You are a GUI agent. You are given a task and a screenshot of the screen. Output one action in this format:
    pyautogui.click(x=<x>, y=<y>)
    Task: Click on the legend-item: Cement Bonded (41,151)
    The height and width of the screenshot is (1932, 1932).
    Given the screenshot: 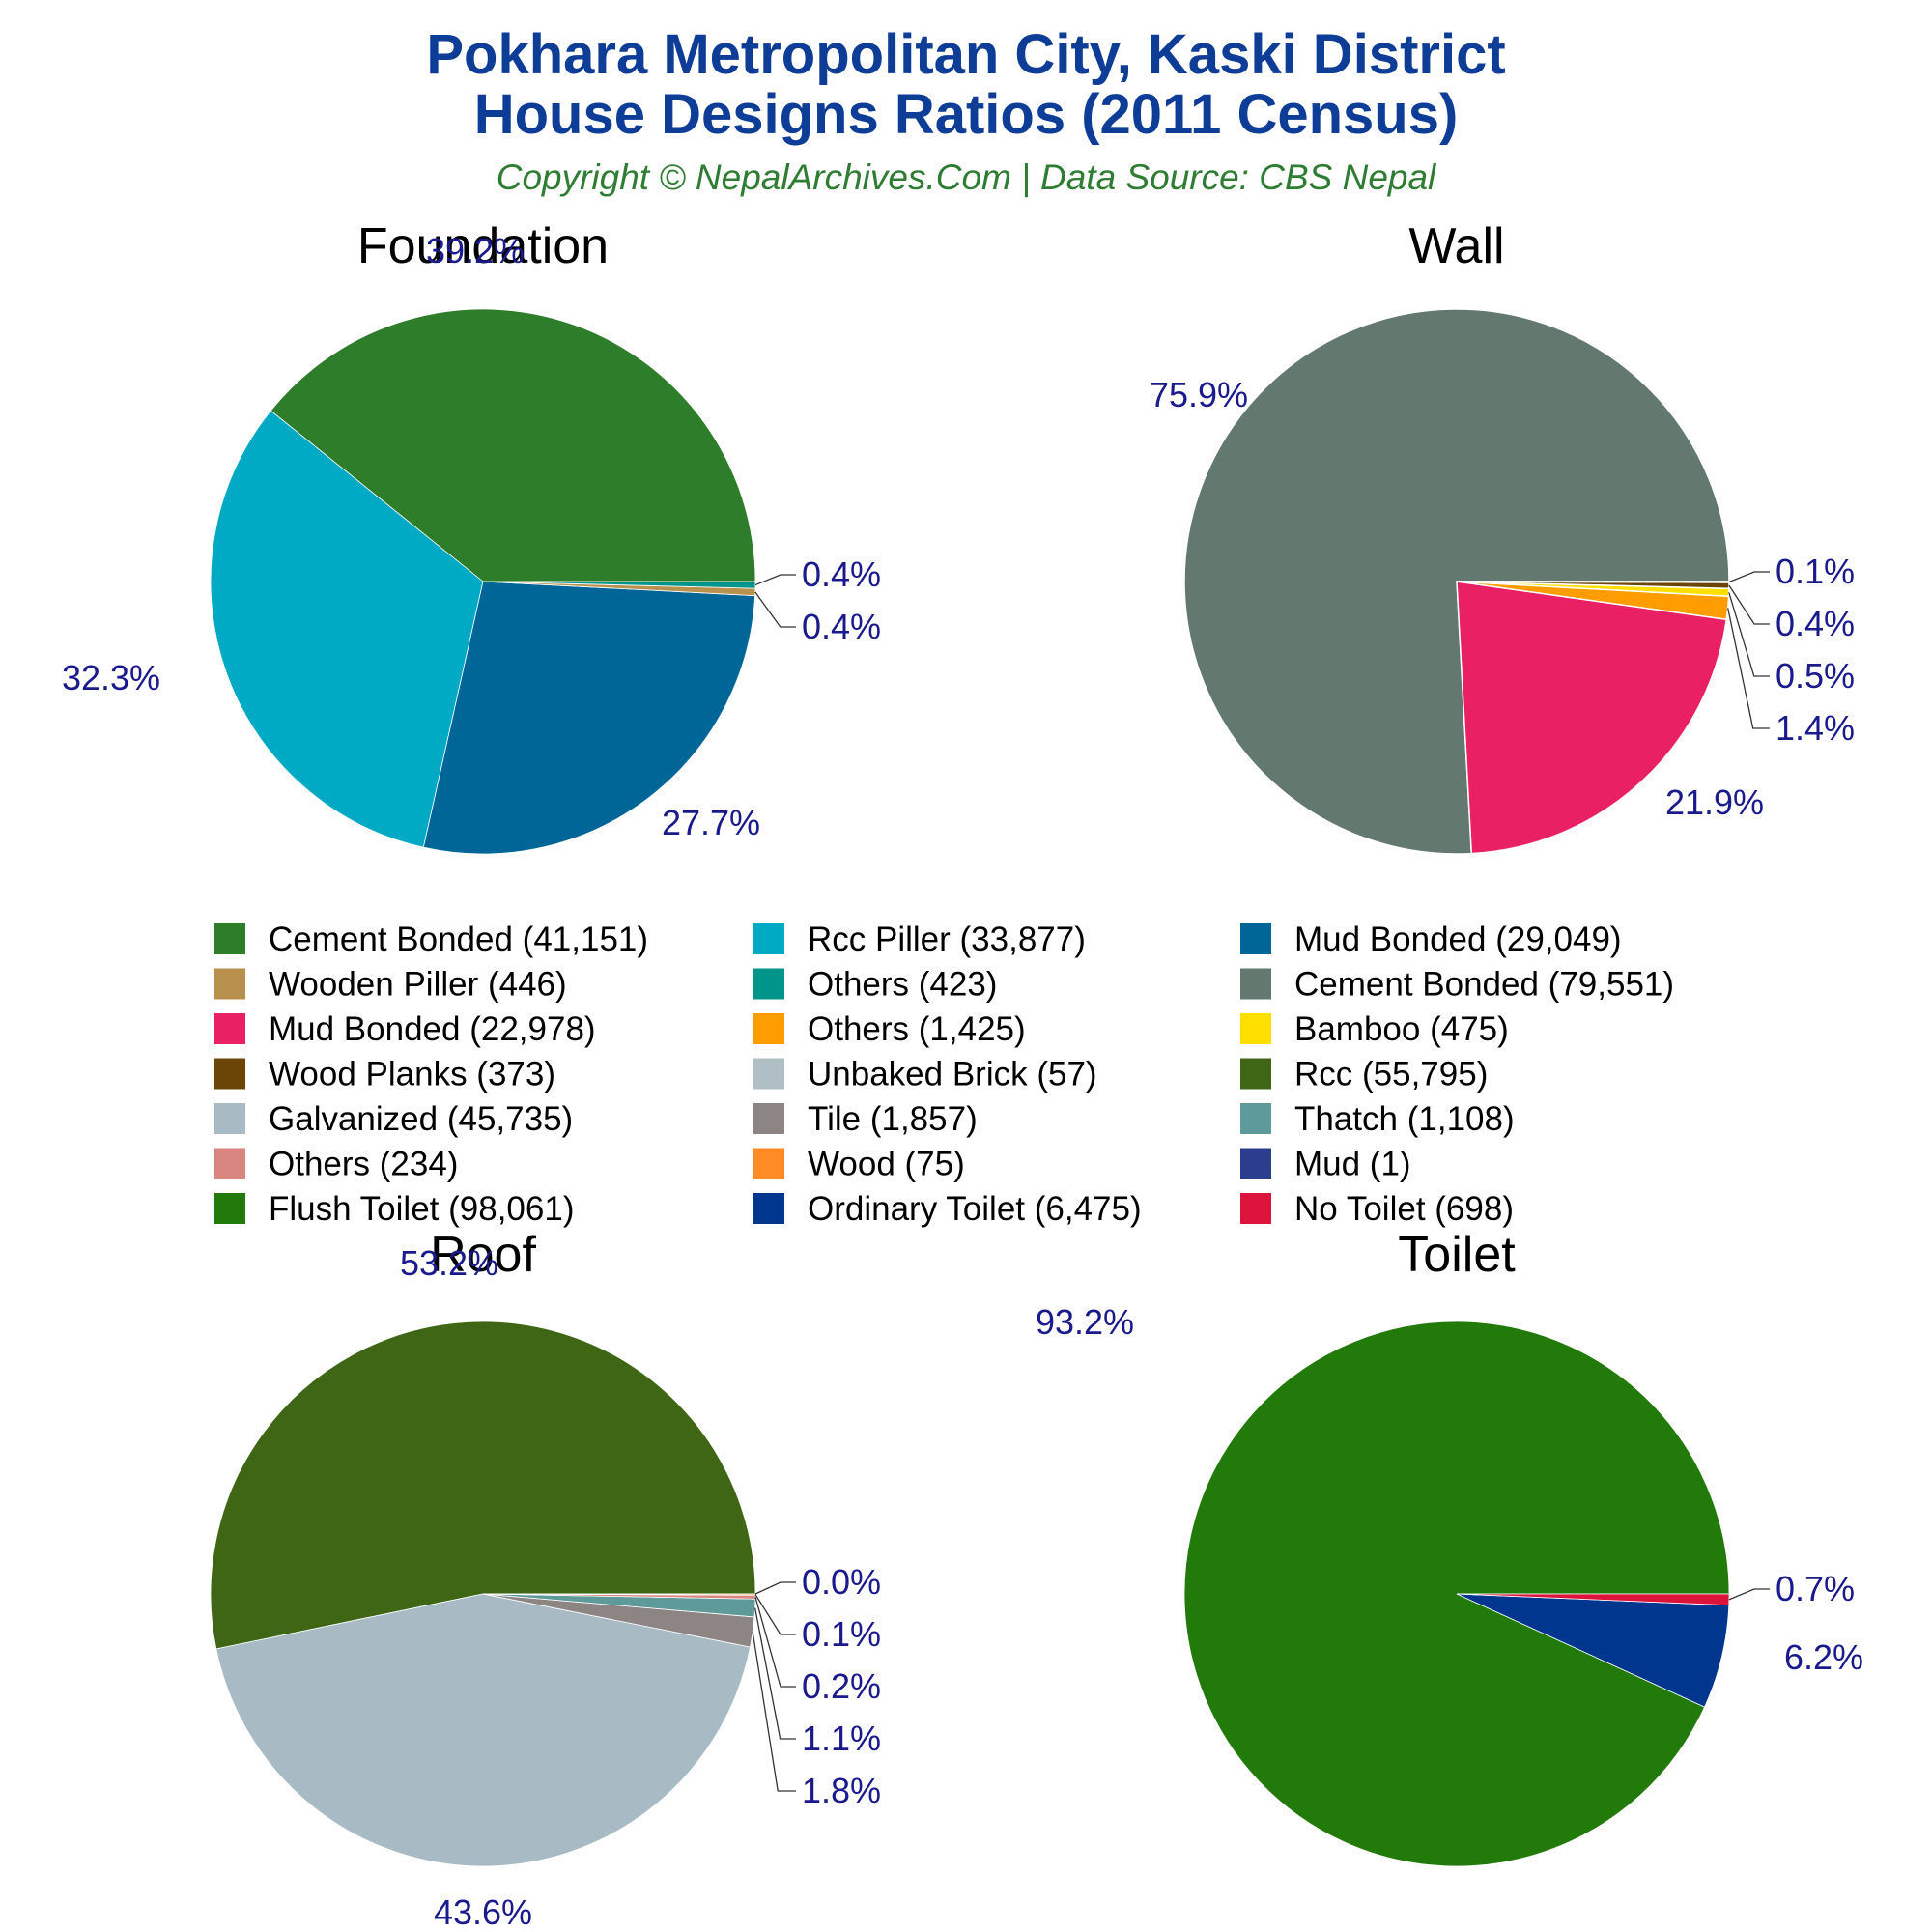 What is the action you would take?
    pyautogui.click(x=431, y=939)
    